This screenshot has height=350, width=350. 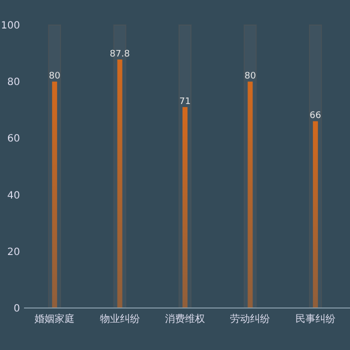 I want to click on x-tick-label: 民事纠纷, so click(x=315, y=319).